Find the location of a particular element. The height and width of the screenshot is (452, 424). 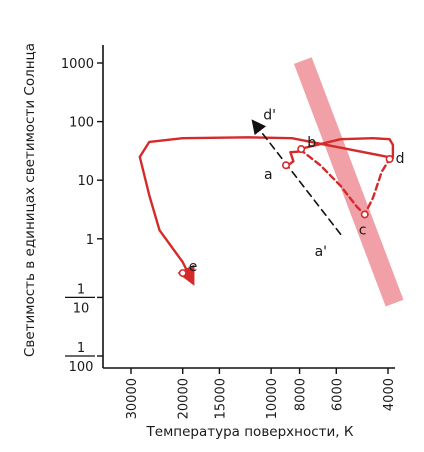

point-a is located at coordinates (285, 165).